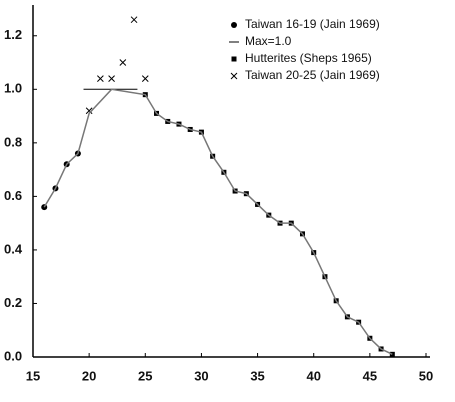 This screenshot has width=455, height=402. Describe the element at coordinates (13, 195) in the screenshot. I see `y-tick-label: 0.6` at that location.